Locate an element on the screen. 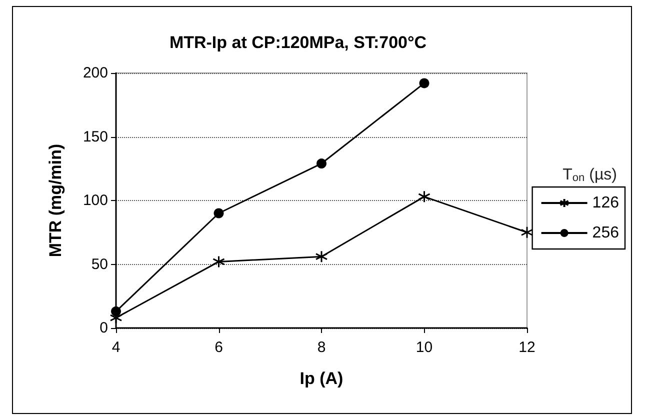  x-tick-label: 6 is located at coordinates (218, 347).